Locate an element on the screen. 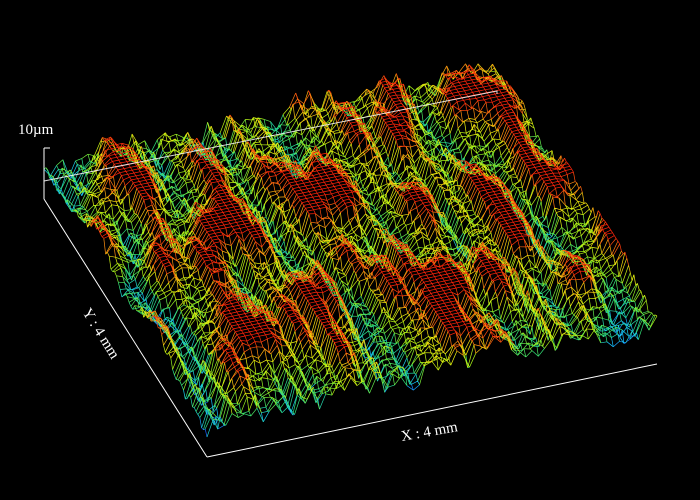 The width and height of the screenshot is (700, 500). y-axis-label: Y : 4 mm is located at coordinates (101, 334).